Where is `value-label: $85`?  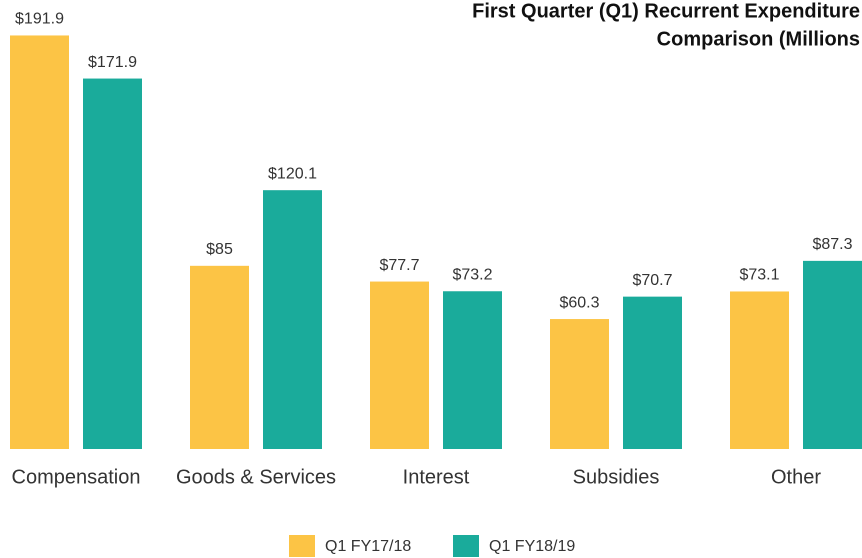
value-label: $85 is located at coordinates (219, 249).